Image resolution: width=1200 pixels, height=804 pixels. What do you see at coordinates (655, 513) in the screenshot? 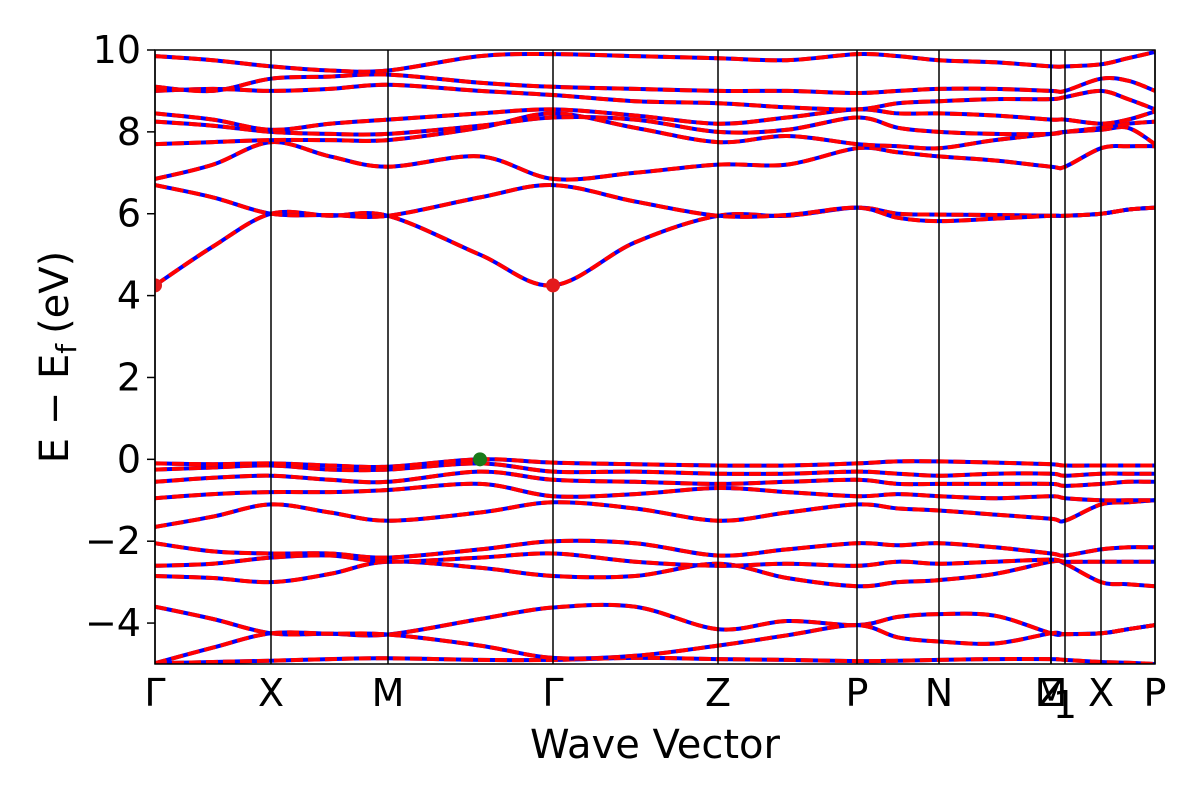
I see `band-7-spin-up` at bounding box center [655, 513].